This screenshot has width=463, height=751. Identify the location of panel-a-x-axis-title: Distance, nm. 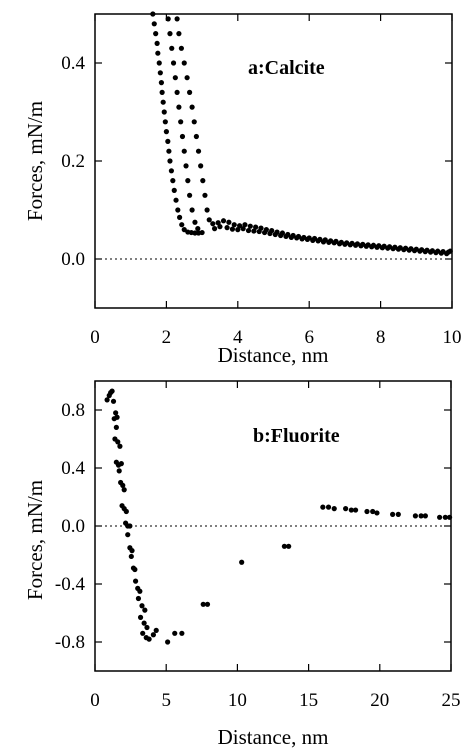
(273, 355).